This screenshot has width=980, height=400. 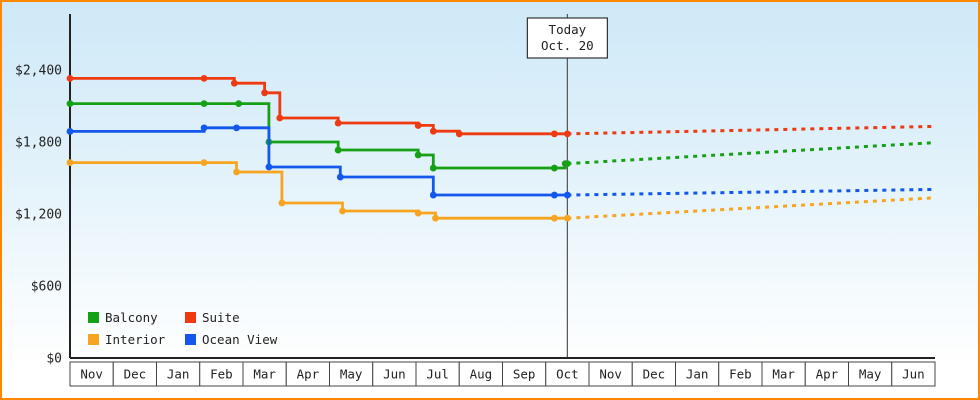 What do you see at coordinates (46, 287) in the screenshot?
I see `y-tick-label: $600` at bounding box center [46, 287].